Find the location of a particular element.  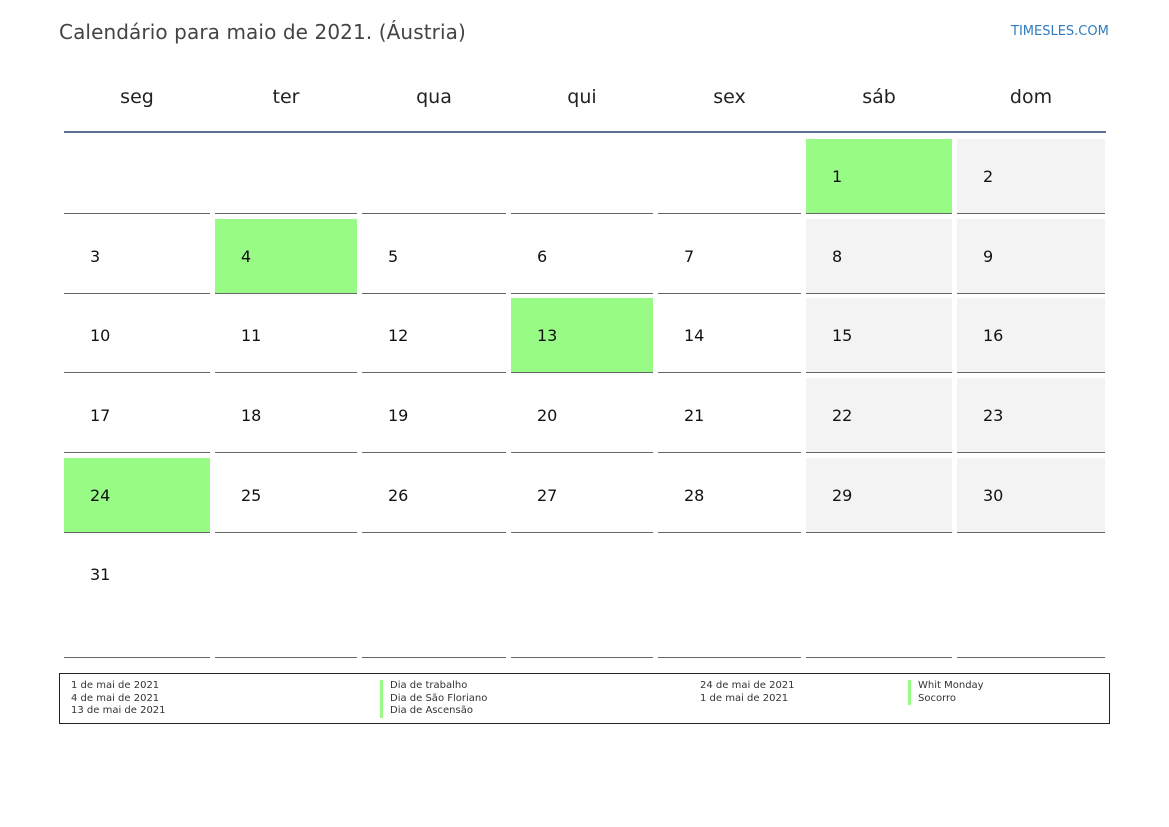

calendar-title: Calendário para maio de 2021. (Áustria) is located at coordinates (262, 32).